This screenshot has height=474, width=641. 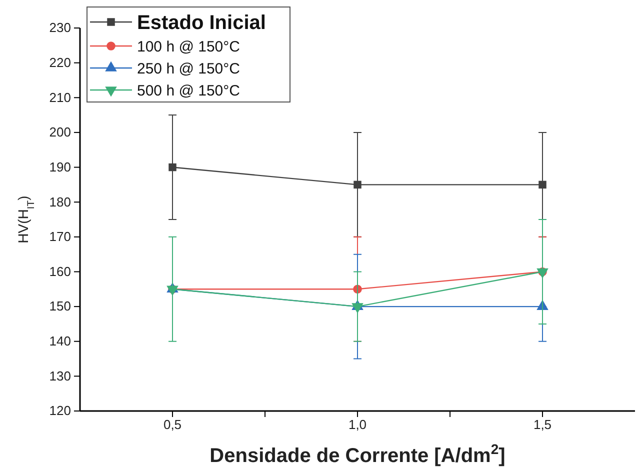 I want to click on x-axis-title: Densidade de Corrente [A/dm$^{2}$], so click(x=358, y=454).